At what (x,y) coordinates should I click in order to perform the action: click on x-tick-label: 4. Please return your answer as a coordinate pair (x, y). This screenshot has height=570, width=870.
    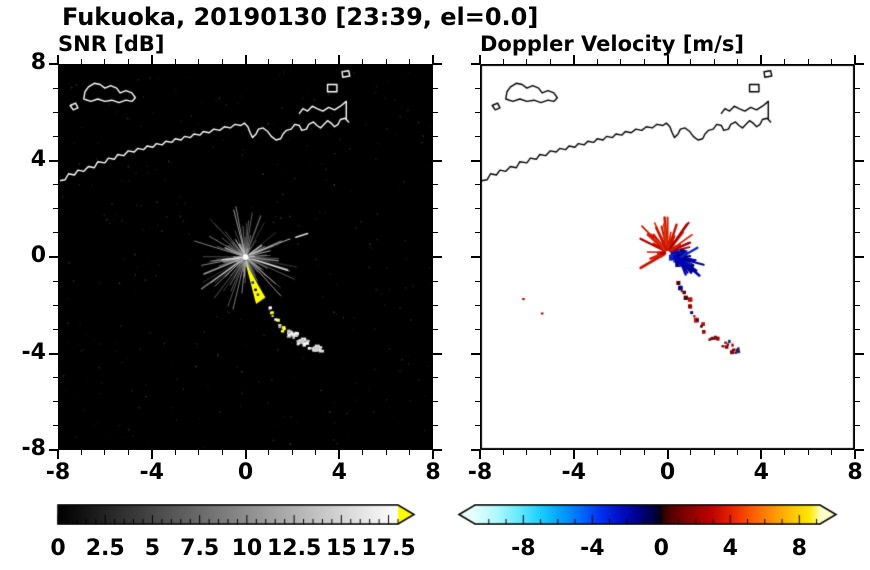
    Looking at the image, I should click on (761, 472).